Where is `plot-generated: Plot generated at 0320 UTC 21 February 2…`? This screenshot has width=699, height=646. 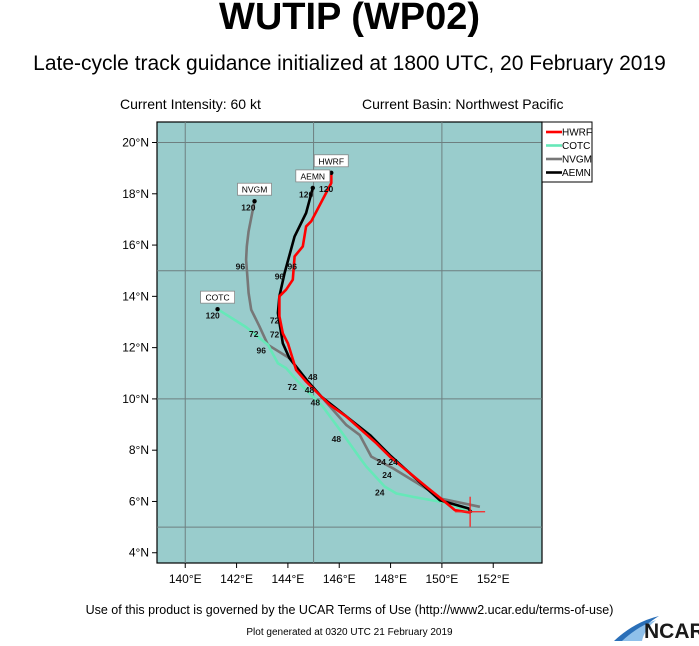
plot-generated: Plot generated at 0320 UTC 21 February 2… is located at coordinates (349, 632).